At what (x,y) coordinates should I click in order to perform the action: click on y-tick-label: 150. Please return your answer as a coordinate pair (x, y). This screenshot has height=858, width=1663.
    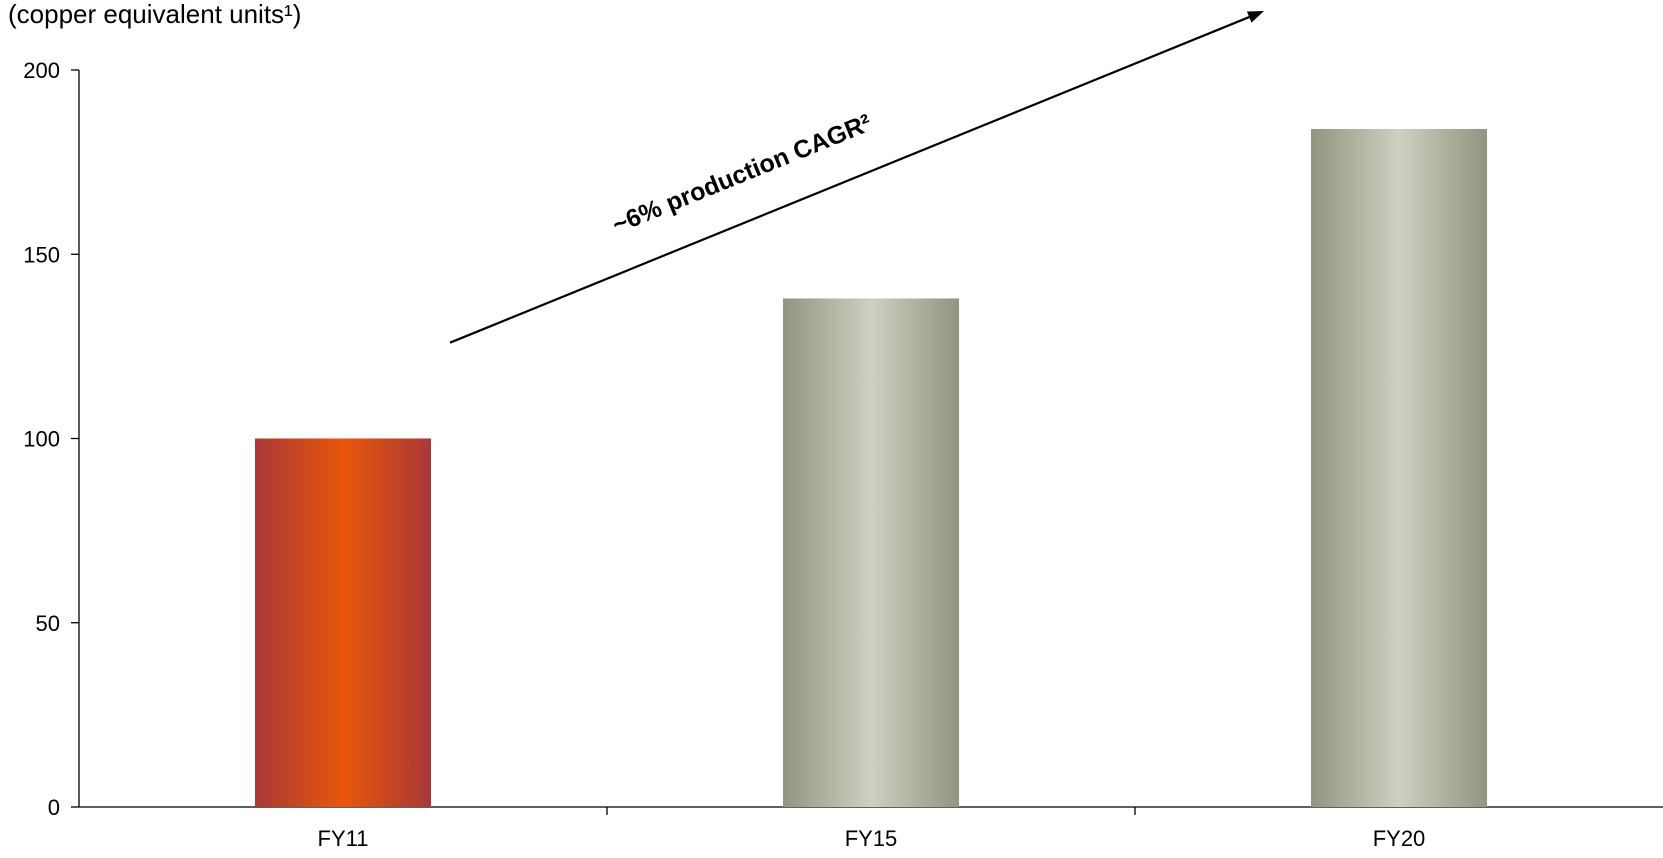
    Looking at the image, I should click on (41, 254).